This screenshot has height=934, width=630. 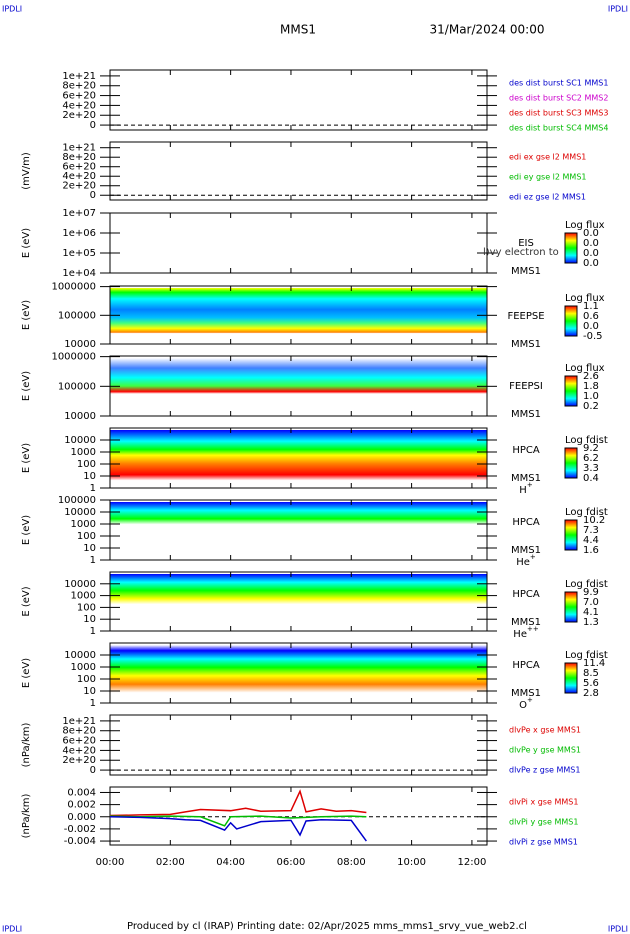 I want to click on colorbar-label: 10.2, so click(x=594, y=520).